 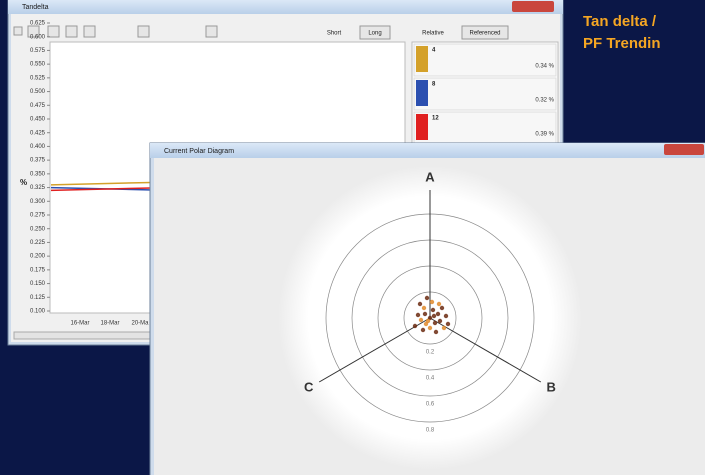 What do you see at coordinates (435, 119) in the screenshot?
I see `legend-name: 12` at bounding box center [435, 119].